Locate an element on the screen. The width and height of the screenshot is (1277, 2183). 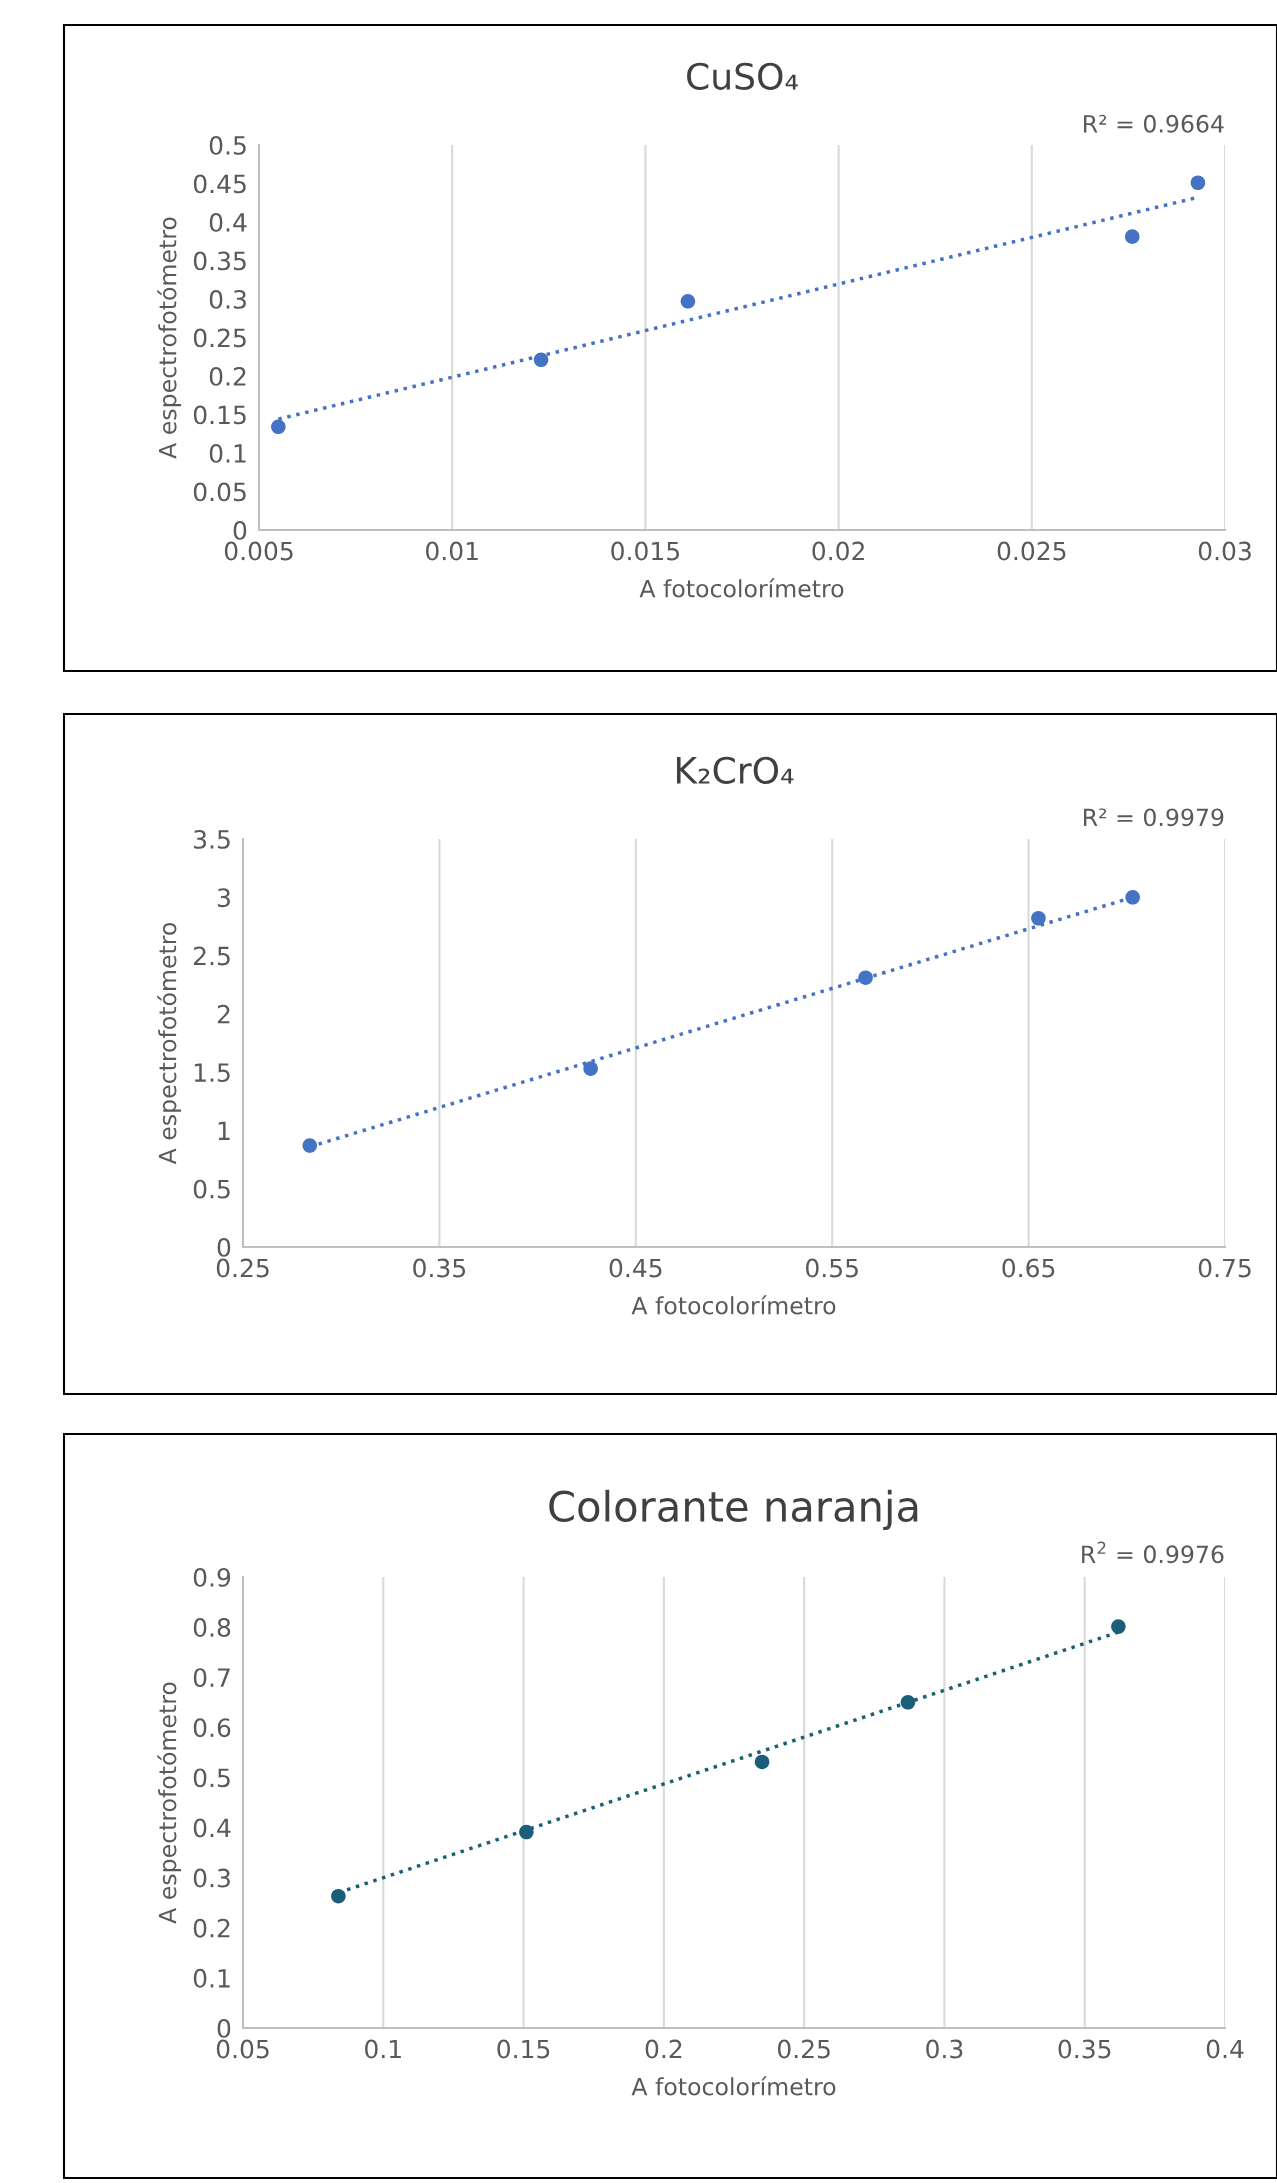
x-tick-label: 0.2 is located at coordinates (663, 2049).